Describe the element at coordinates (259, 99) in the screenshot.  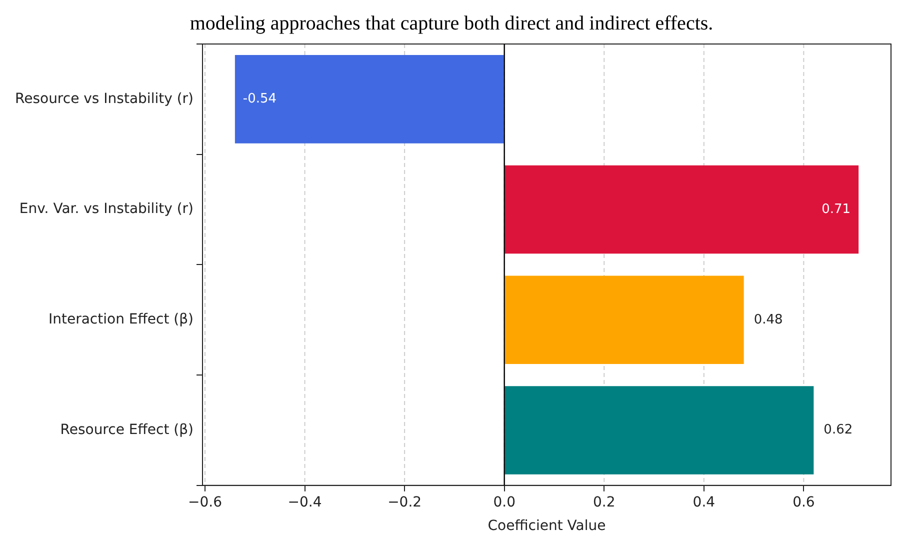
I see `data-label: -0.54` at that location.